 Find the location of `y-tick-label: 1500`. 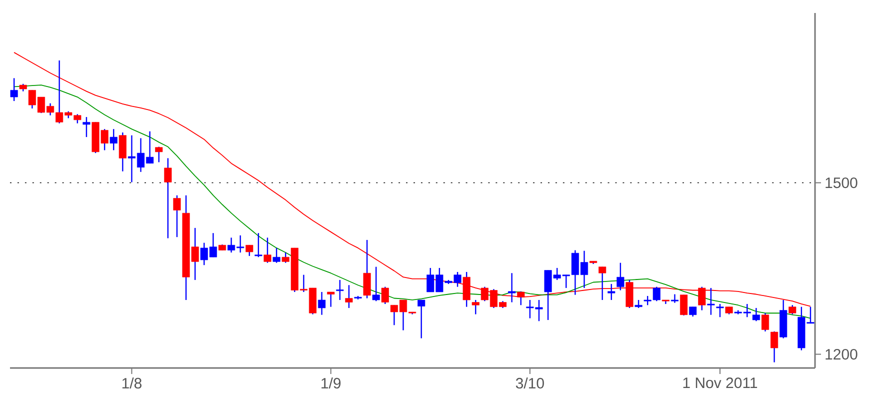

y-tick-label: 1500 is located at coordinates (842, 182).